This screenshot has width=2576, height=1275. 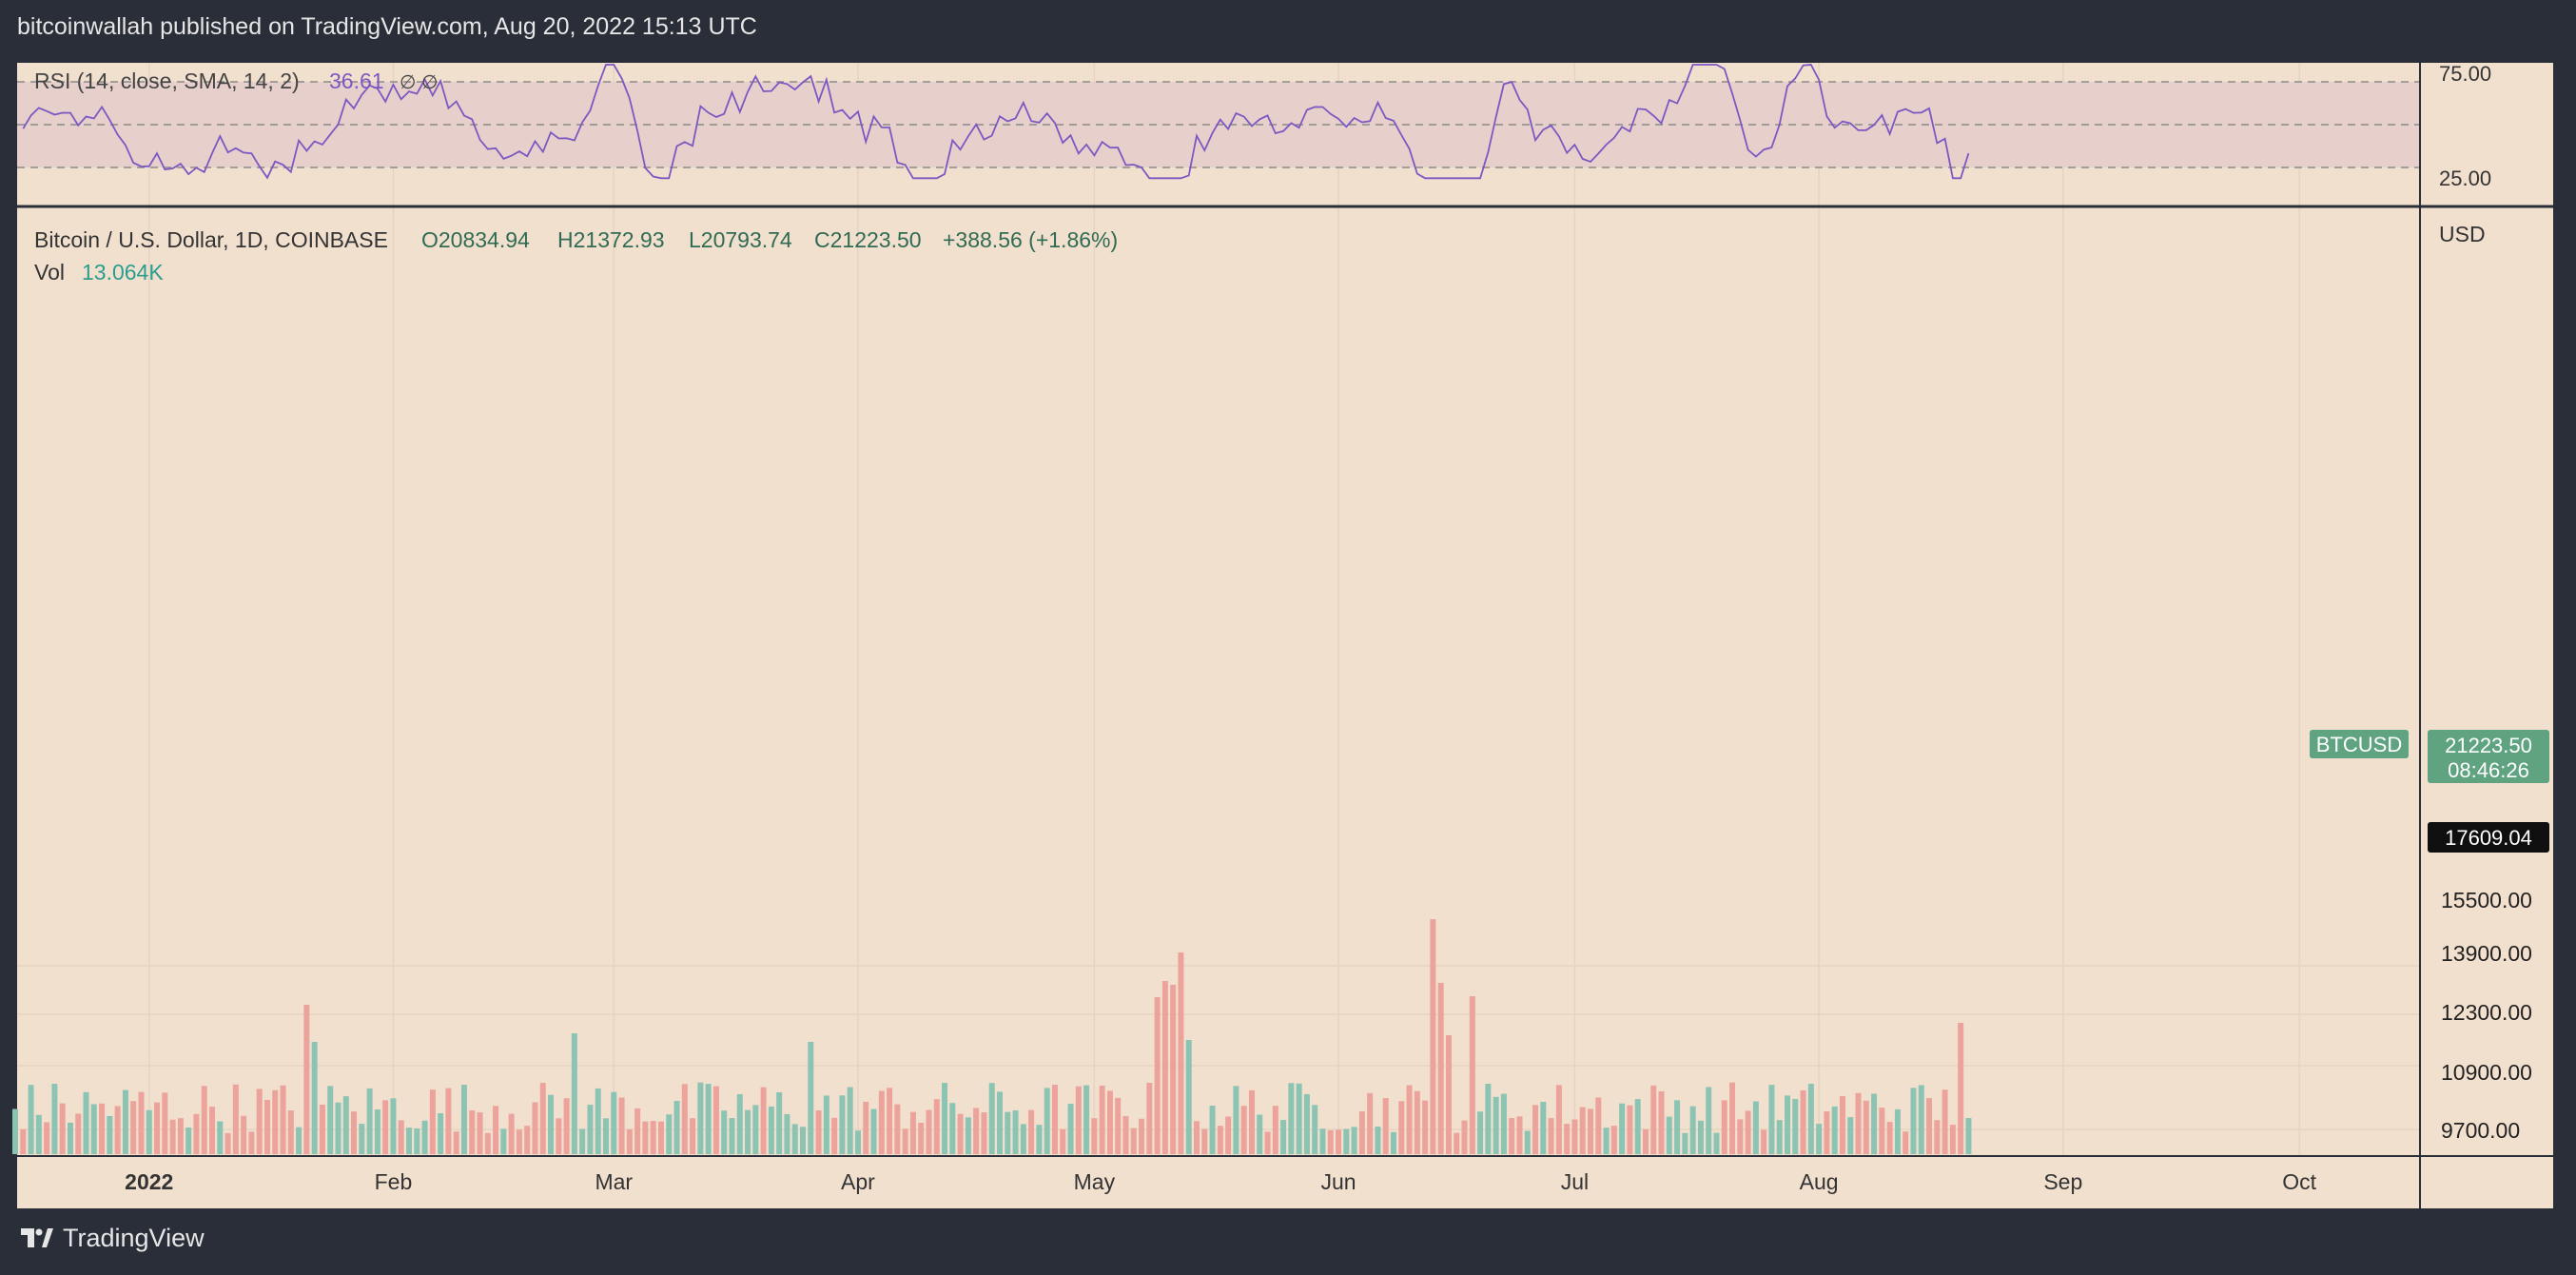 I want to click on legend-low: L20793.74, so click(x=741, y=240).